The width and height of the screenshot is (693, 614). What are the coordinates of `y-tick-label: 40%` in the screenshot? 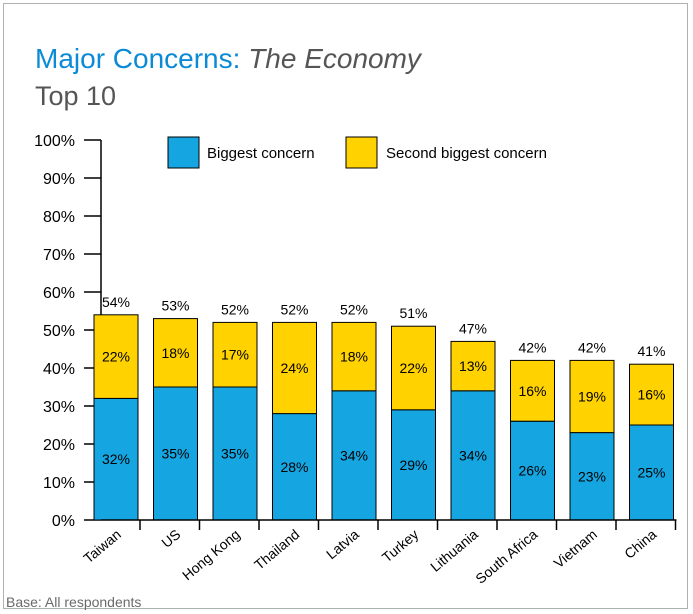 It's located at (59, 369).